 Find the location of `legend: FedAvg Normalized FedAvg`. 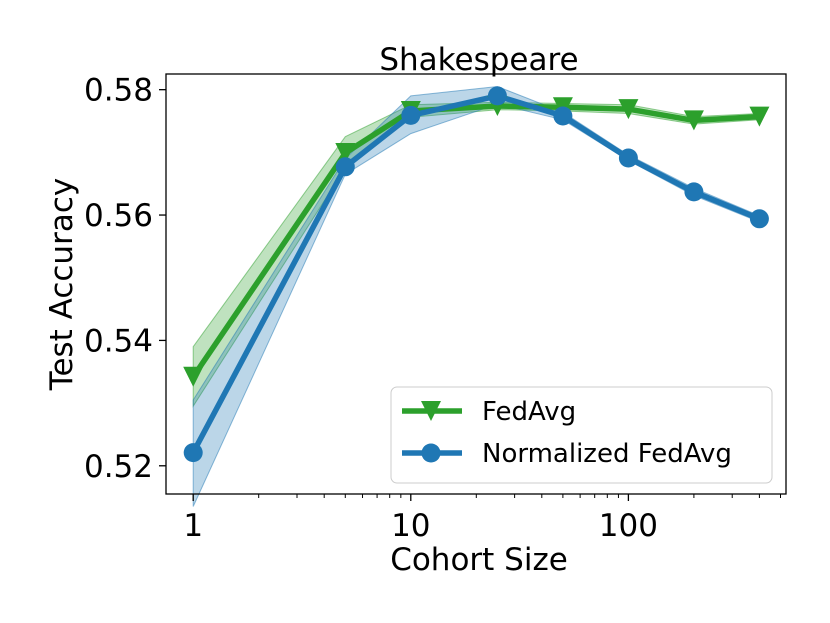

legend: FedAvg Normalized FedAvg is located at coordinates (581, 435).